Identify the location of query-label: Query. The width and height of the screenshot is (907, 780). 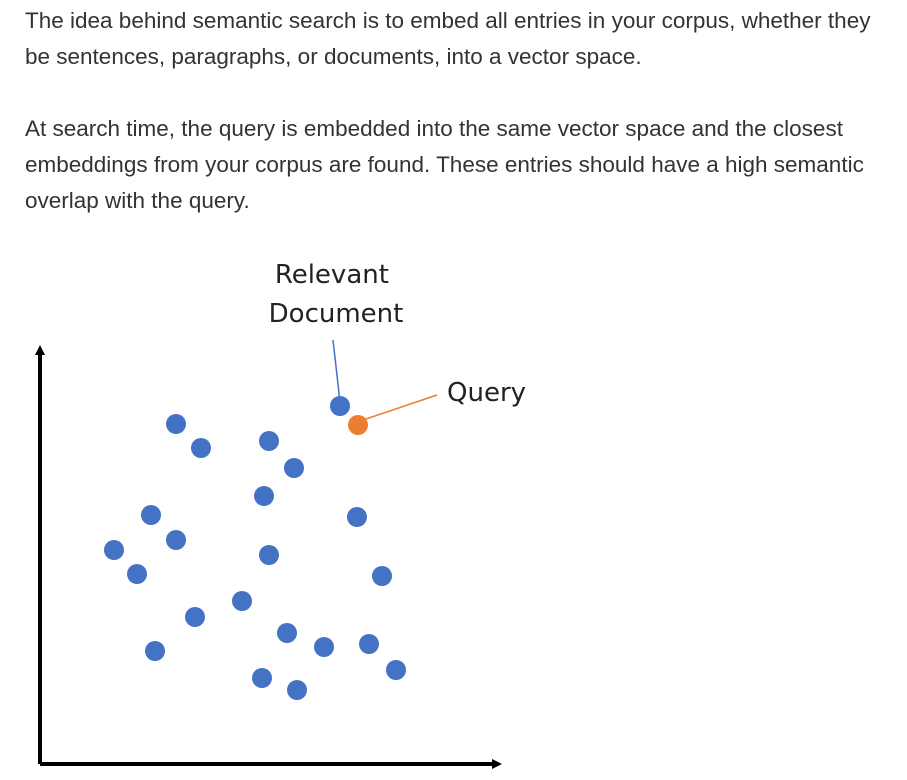
(486, 393).